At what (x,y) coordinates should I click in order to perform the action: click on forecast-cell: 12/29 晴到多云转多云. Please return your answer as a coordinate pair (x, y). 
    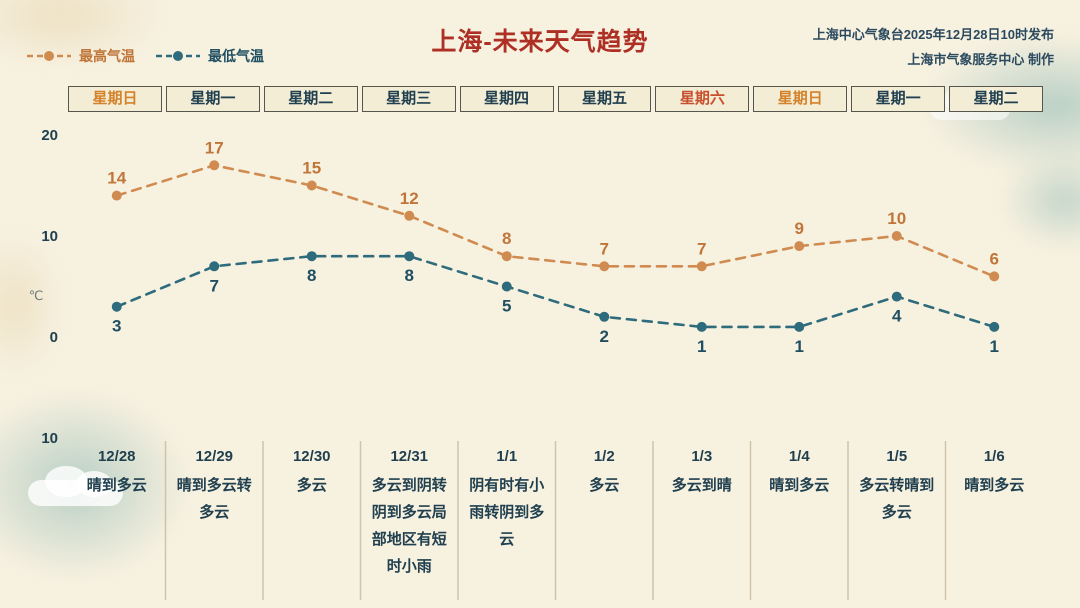
    Looking at the image, I should click on (215, 514).